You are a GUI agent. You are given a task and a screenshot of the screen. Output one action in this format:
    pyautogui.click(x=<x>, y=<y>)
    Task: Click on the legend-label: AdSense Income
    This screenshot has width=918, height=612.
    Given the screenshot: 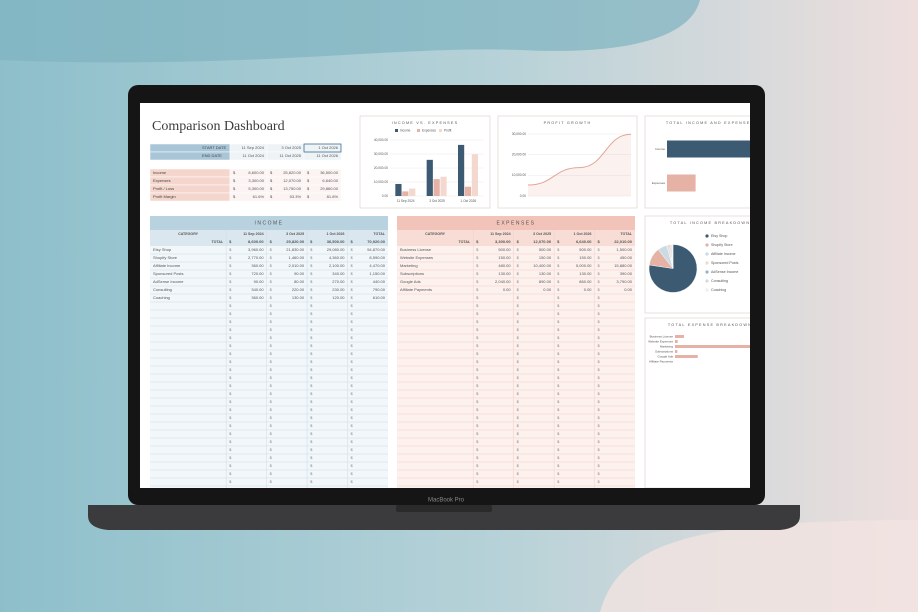 What is the action you would take?
    pyautogui.click(x=724, y=272)
    